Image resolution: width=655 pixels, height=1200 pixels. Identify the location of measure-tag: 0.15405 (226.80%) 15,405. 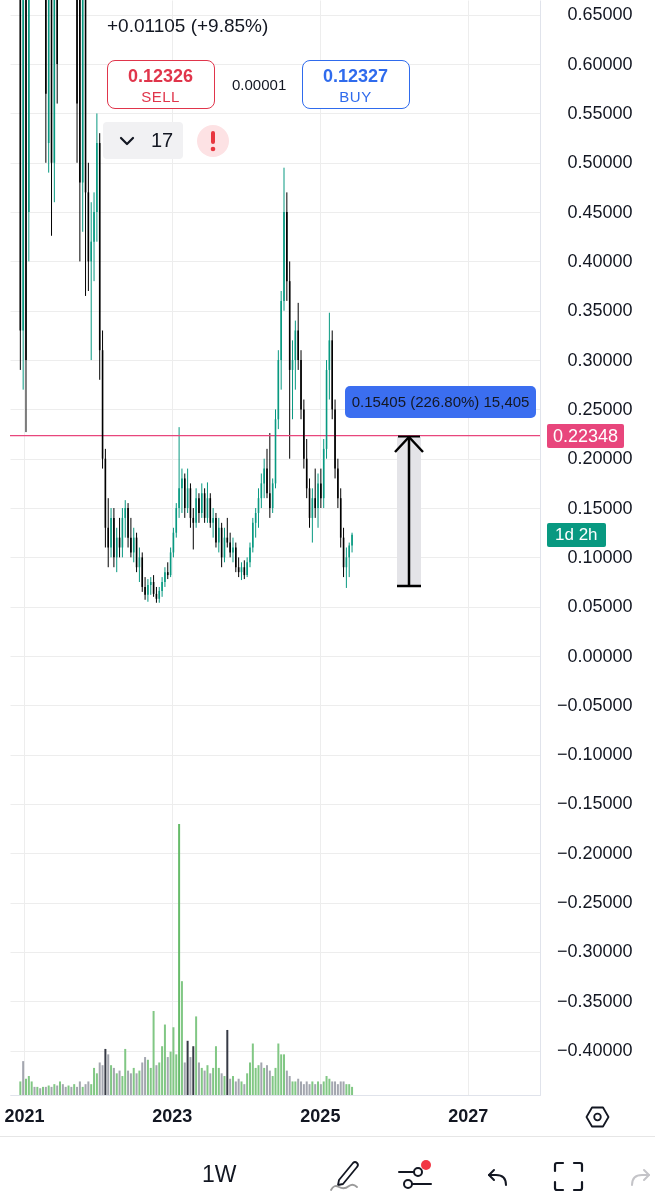
(440, 401).